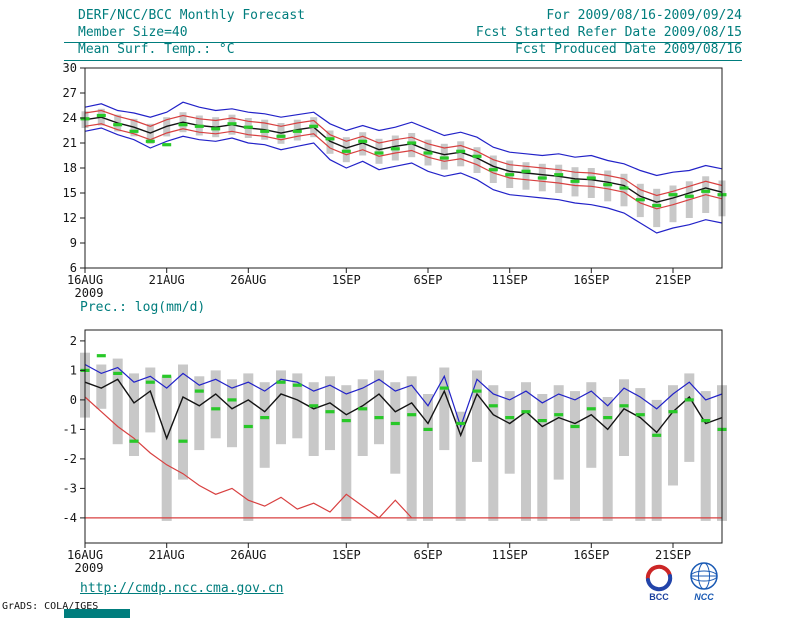  I want to click on x-tick-label: 1SEP, so click(346, 555).